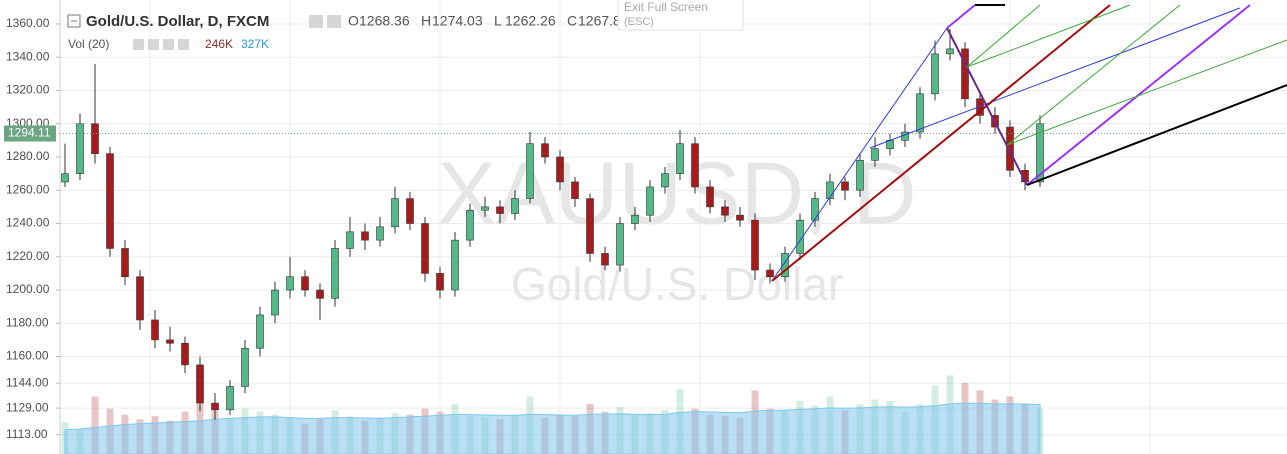 The width and height of the screenshot is (1287, 454). What do you see at coordinates (552, 428) in the screenshot?
I see `volume-ma-area` at bounding box center [552, 428].